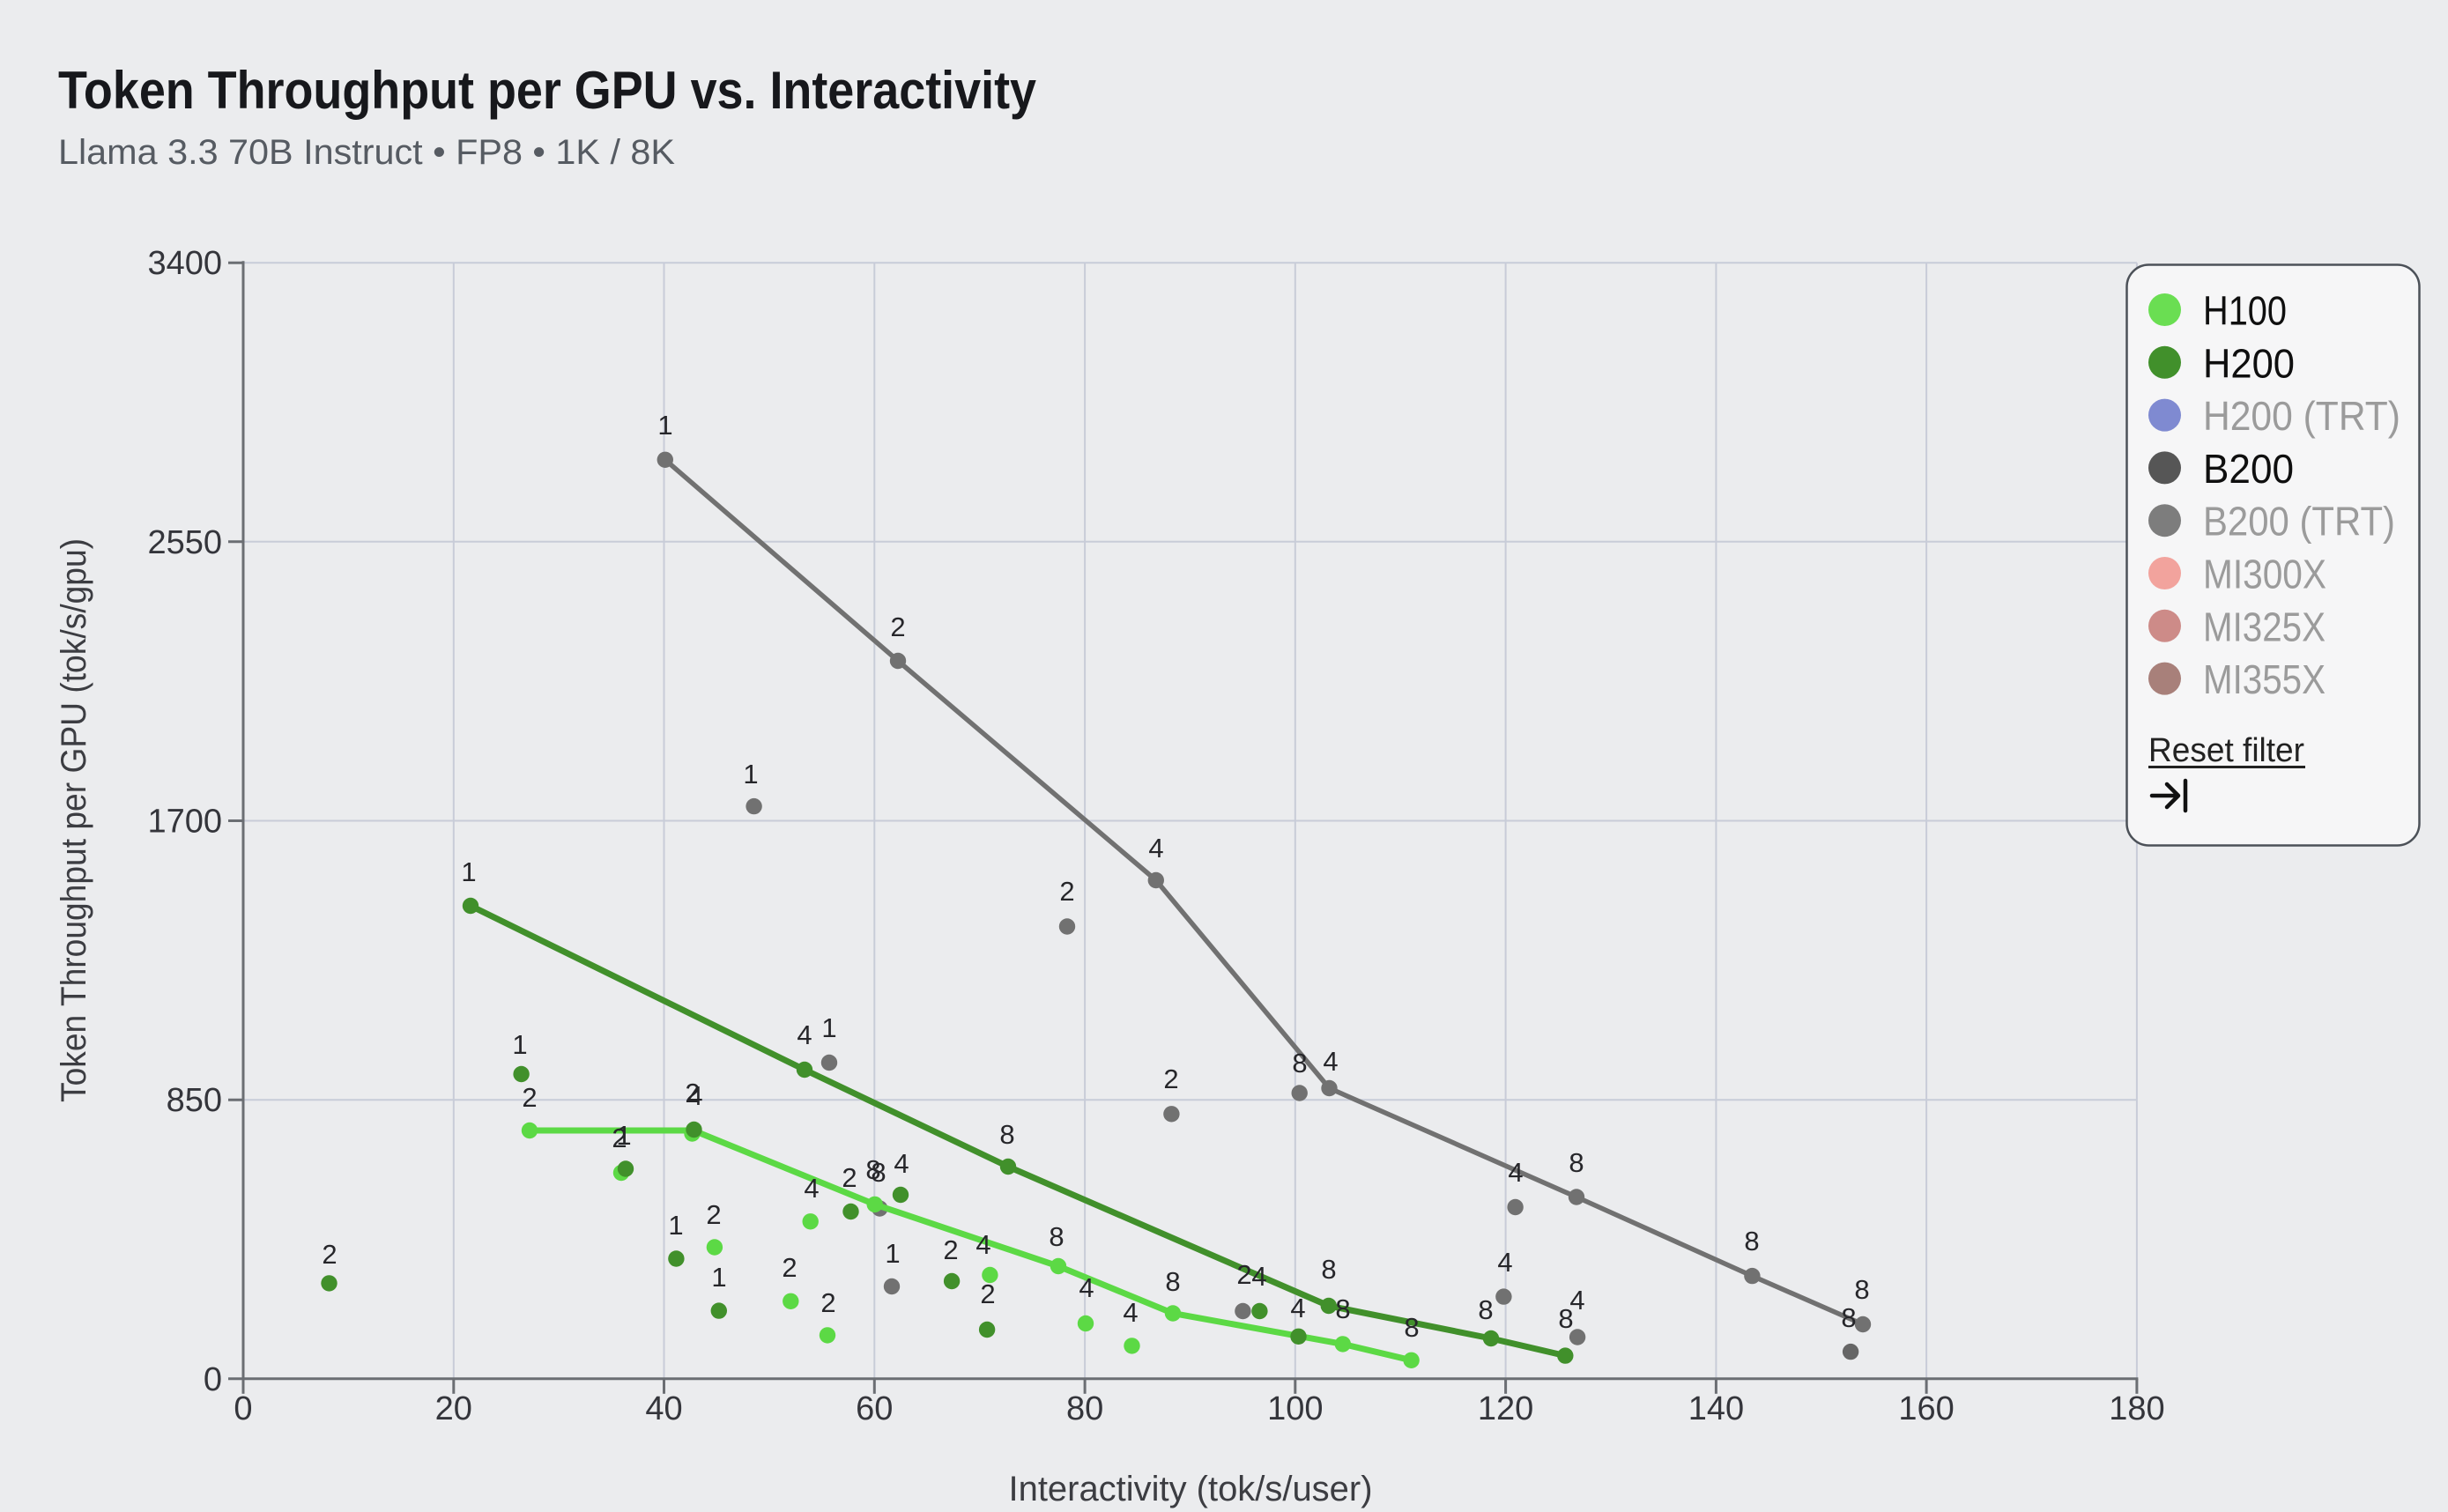  What do you see at coordinates (2249, 363) in the screenshot?
I see `svg-text: H200` at bounding box center [2249, 363].